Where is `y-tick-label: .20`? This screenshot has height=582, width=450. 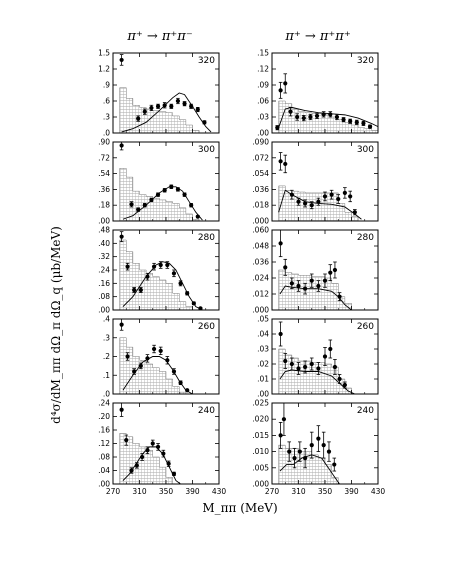 y-tick-label: .20 is located at coordinates (104, 416).